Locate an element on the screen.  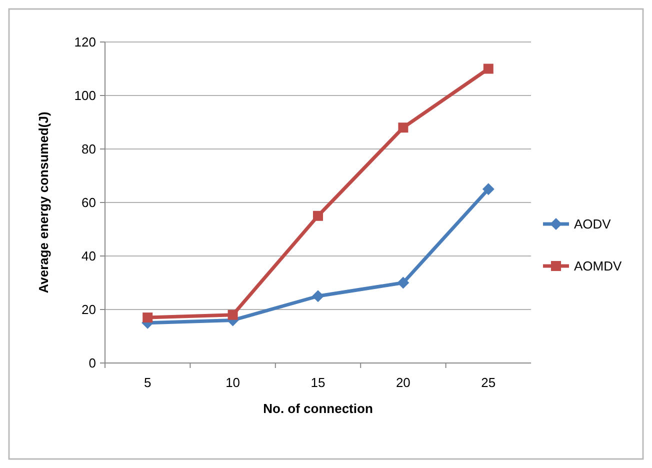
x-tick-label: 25 is located at coordinates (488, 382).